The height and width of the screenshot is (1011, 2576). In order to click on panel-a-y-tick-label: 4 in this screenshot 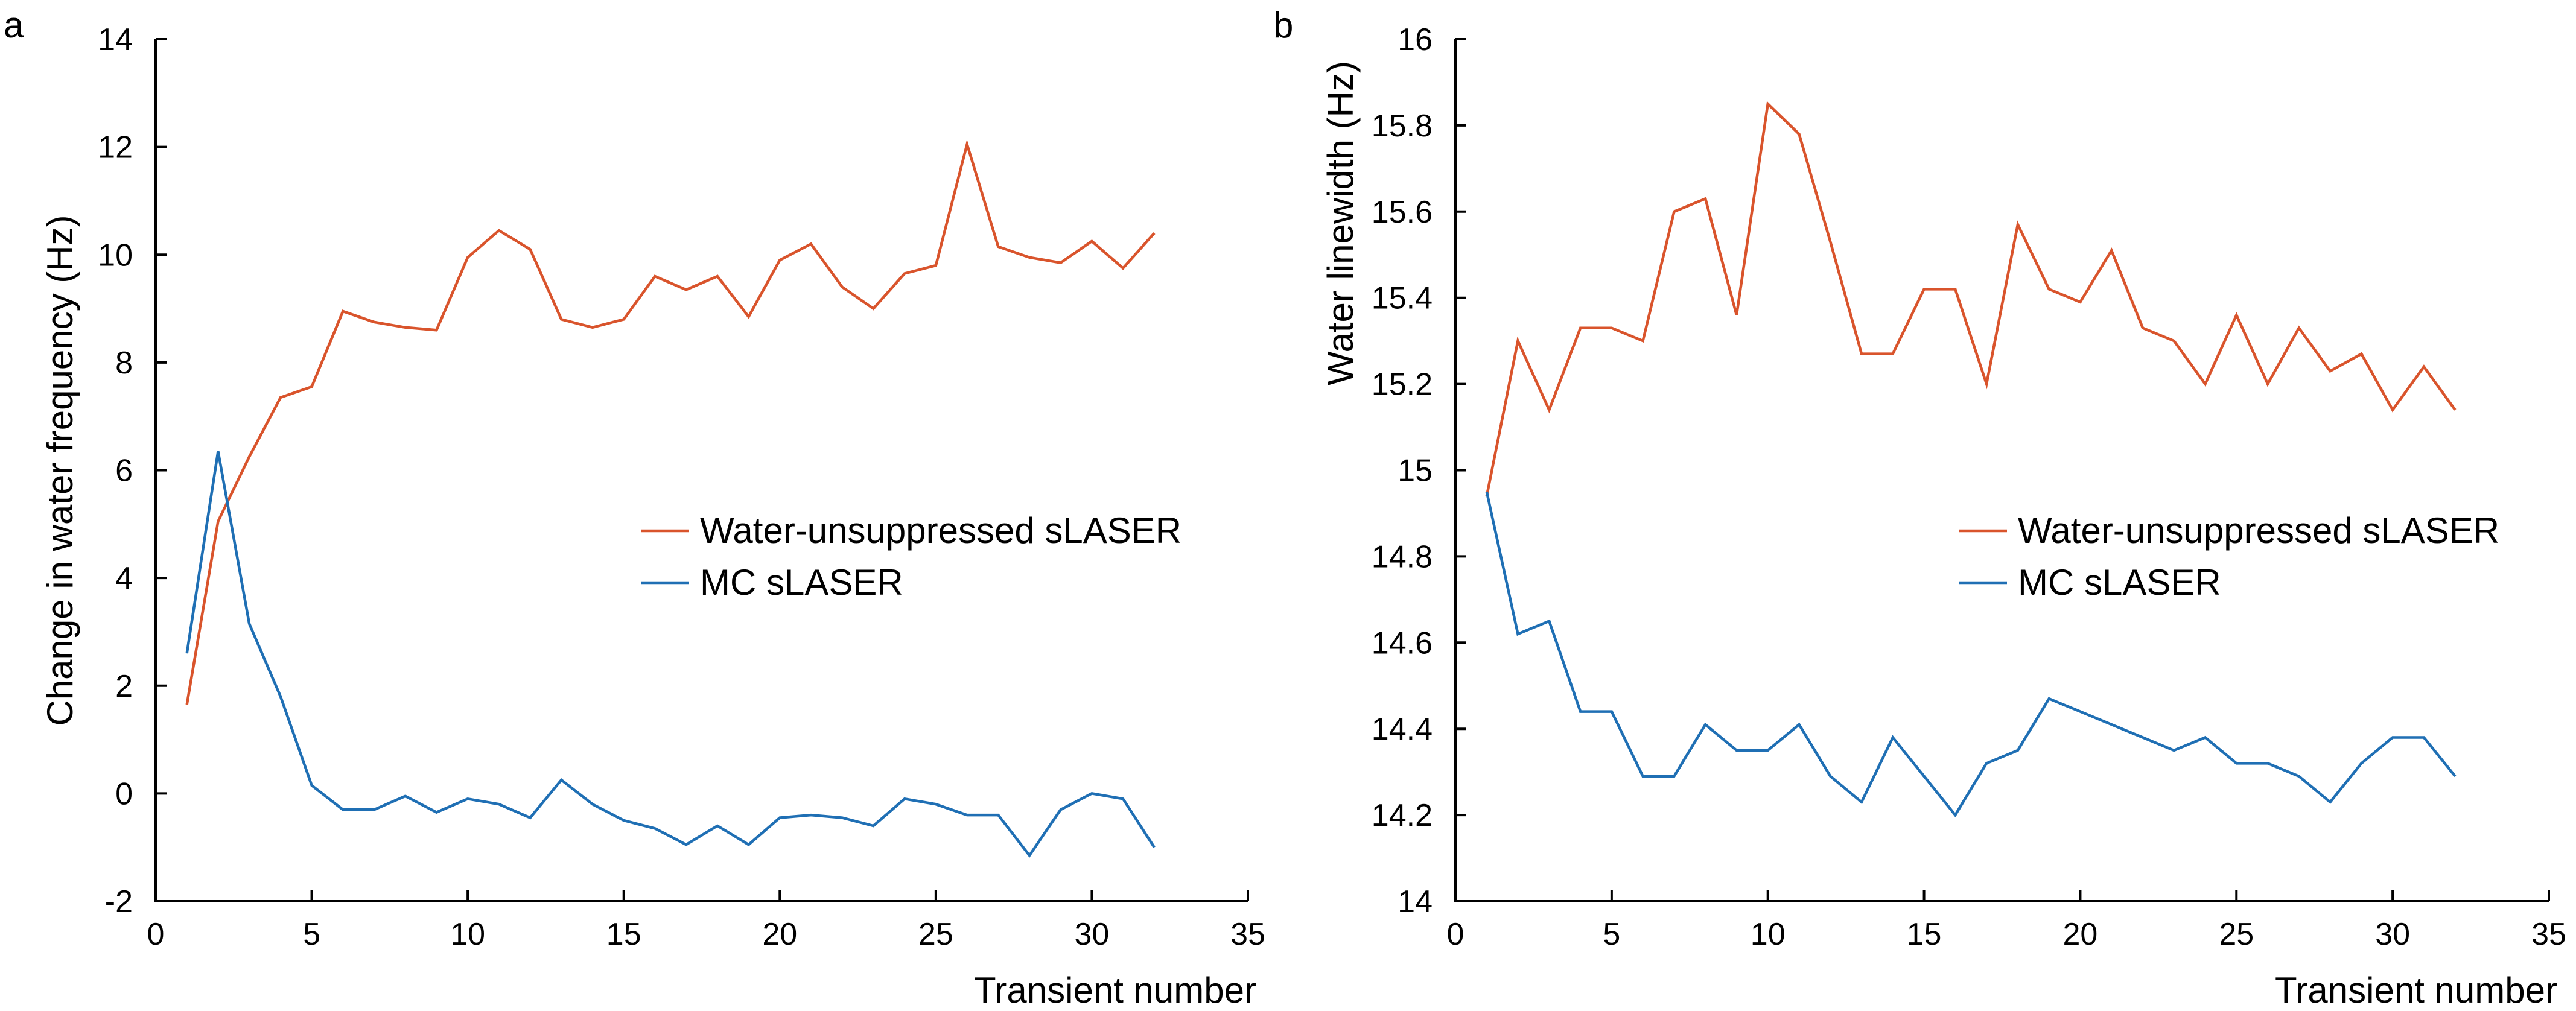, I will do `click(124, 579)`.